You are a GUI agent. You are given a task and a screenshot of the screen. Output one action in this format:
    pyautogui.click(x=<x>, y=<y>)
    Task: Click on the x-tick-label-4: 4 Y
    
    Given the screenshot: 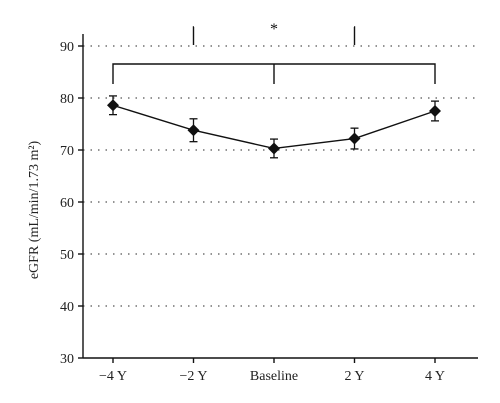 What is the action you would take?
    pyautogui.click(x=435, y=376)
    